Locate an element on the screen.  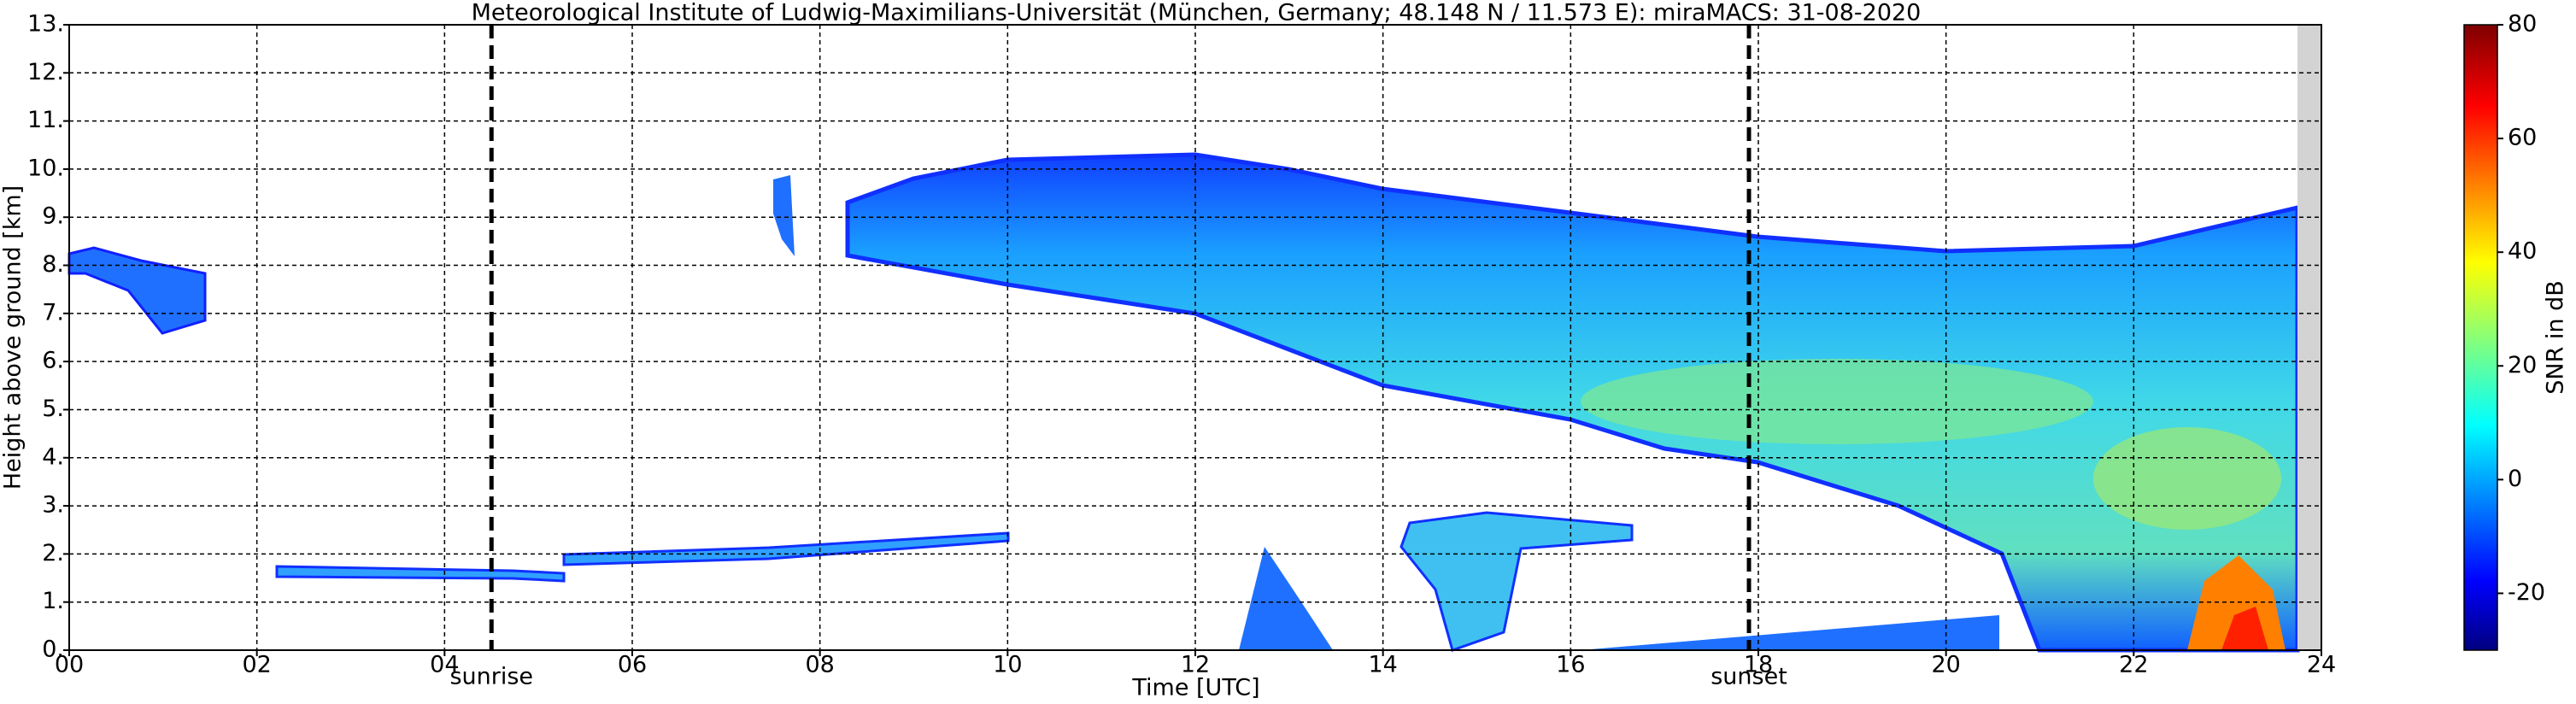
y-axis-label: Height above ground [km] is located at coordinates (13, 337).